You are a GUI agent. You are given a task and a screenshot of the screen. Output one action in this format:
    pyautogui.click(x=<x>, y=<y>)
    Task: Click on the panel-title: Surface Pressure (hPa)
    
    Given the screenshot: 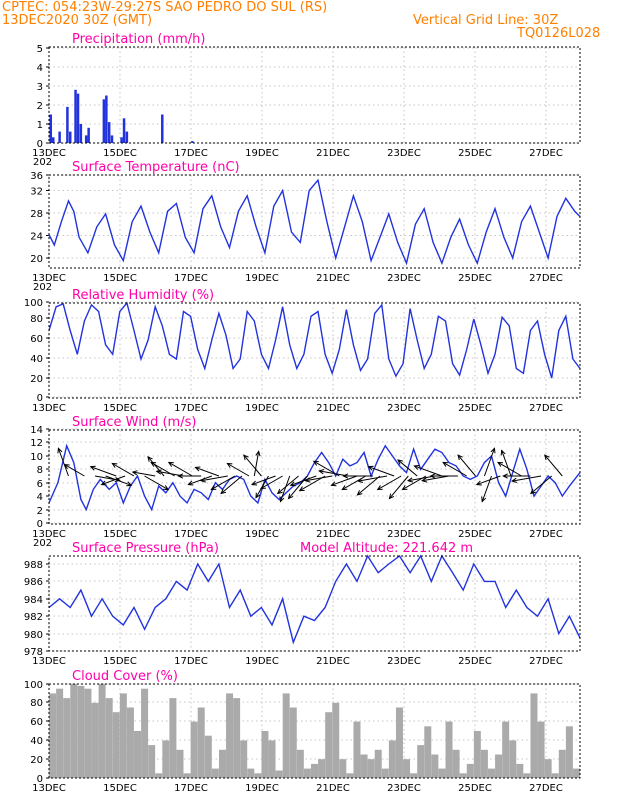 What is the action you would take?
    pyautogui.click(x=145, y=548)
    